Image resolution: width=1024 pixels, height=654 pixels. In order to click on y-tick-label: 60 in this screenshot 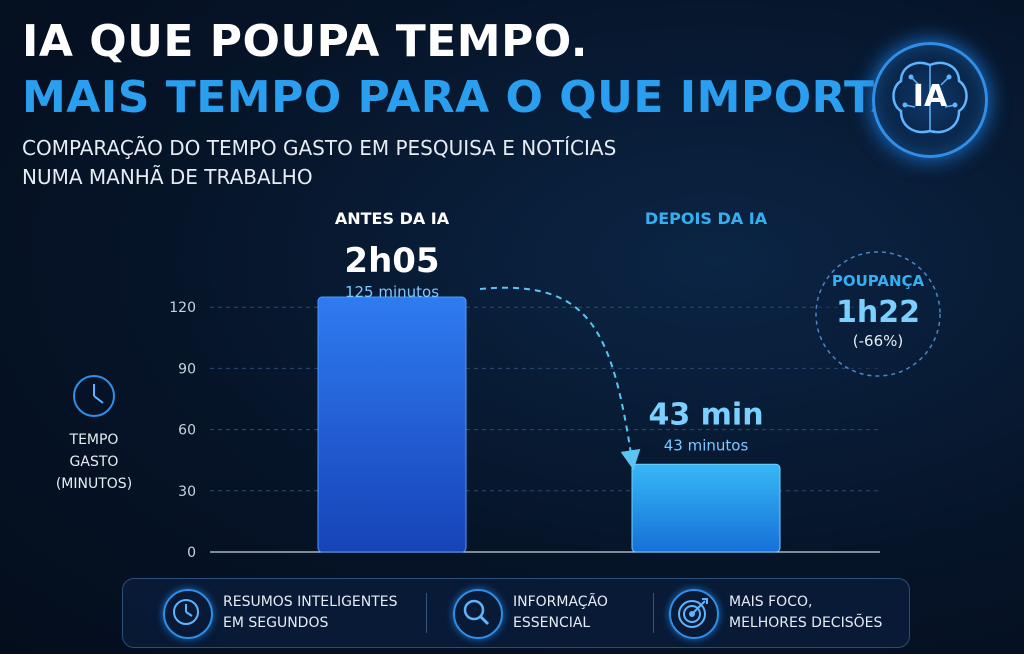, I will do `click(187, 431)`.